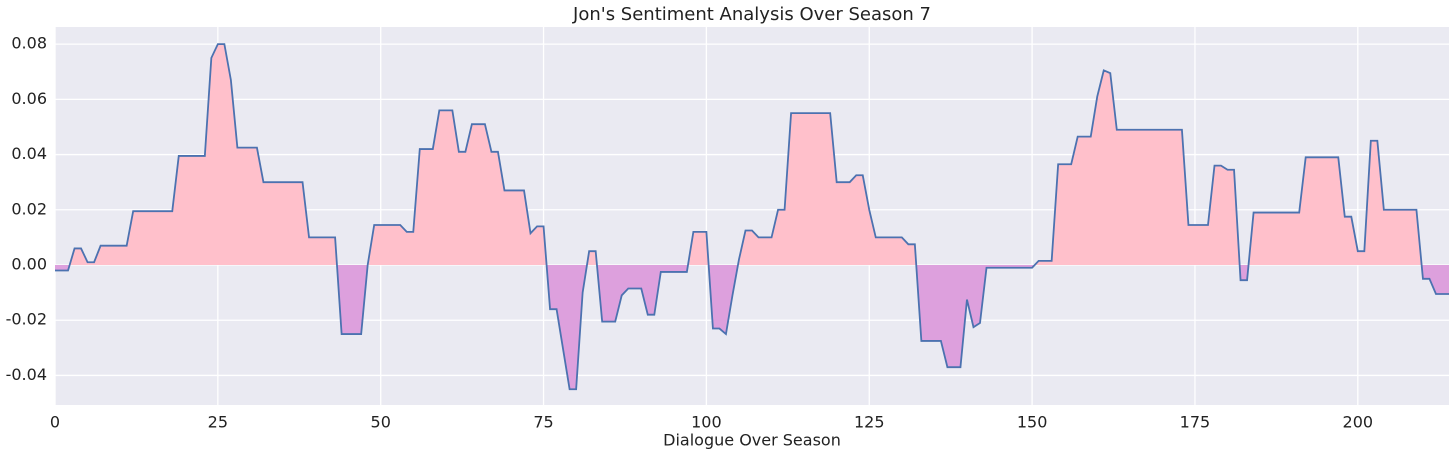 This screenshot has width=1456, height=455. I want to click on x-tick-label: 175, so click(1195, 422).